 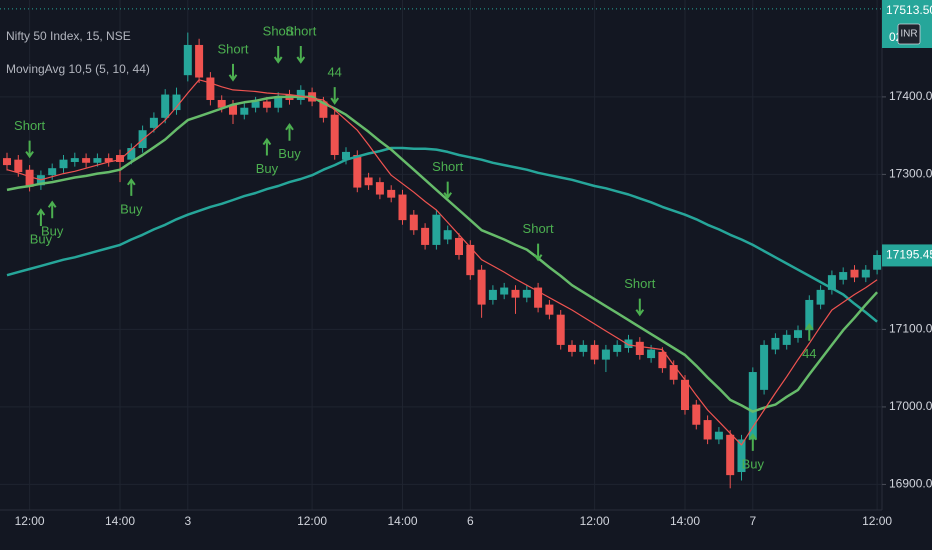 What do you see at coordinates (910, 329) in the screenshot?
I see `y-tick-label: 17100.00` at bounding box center [910, 329].